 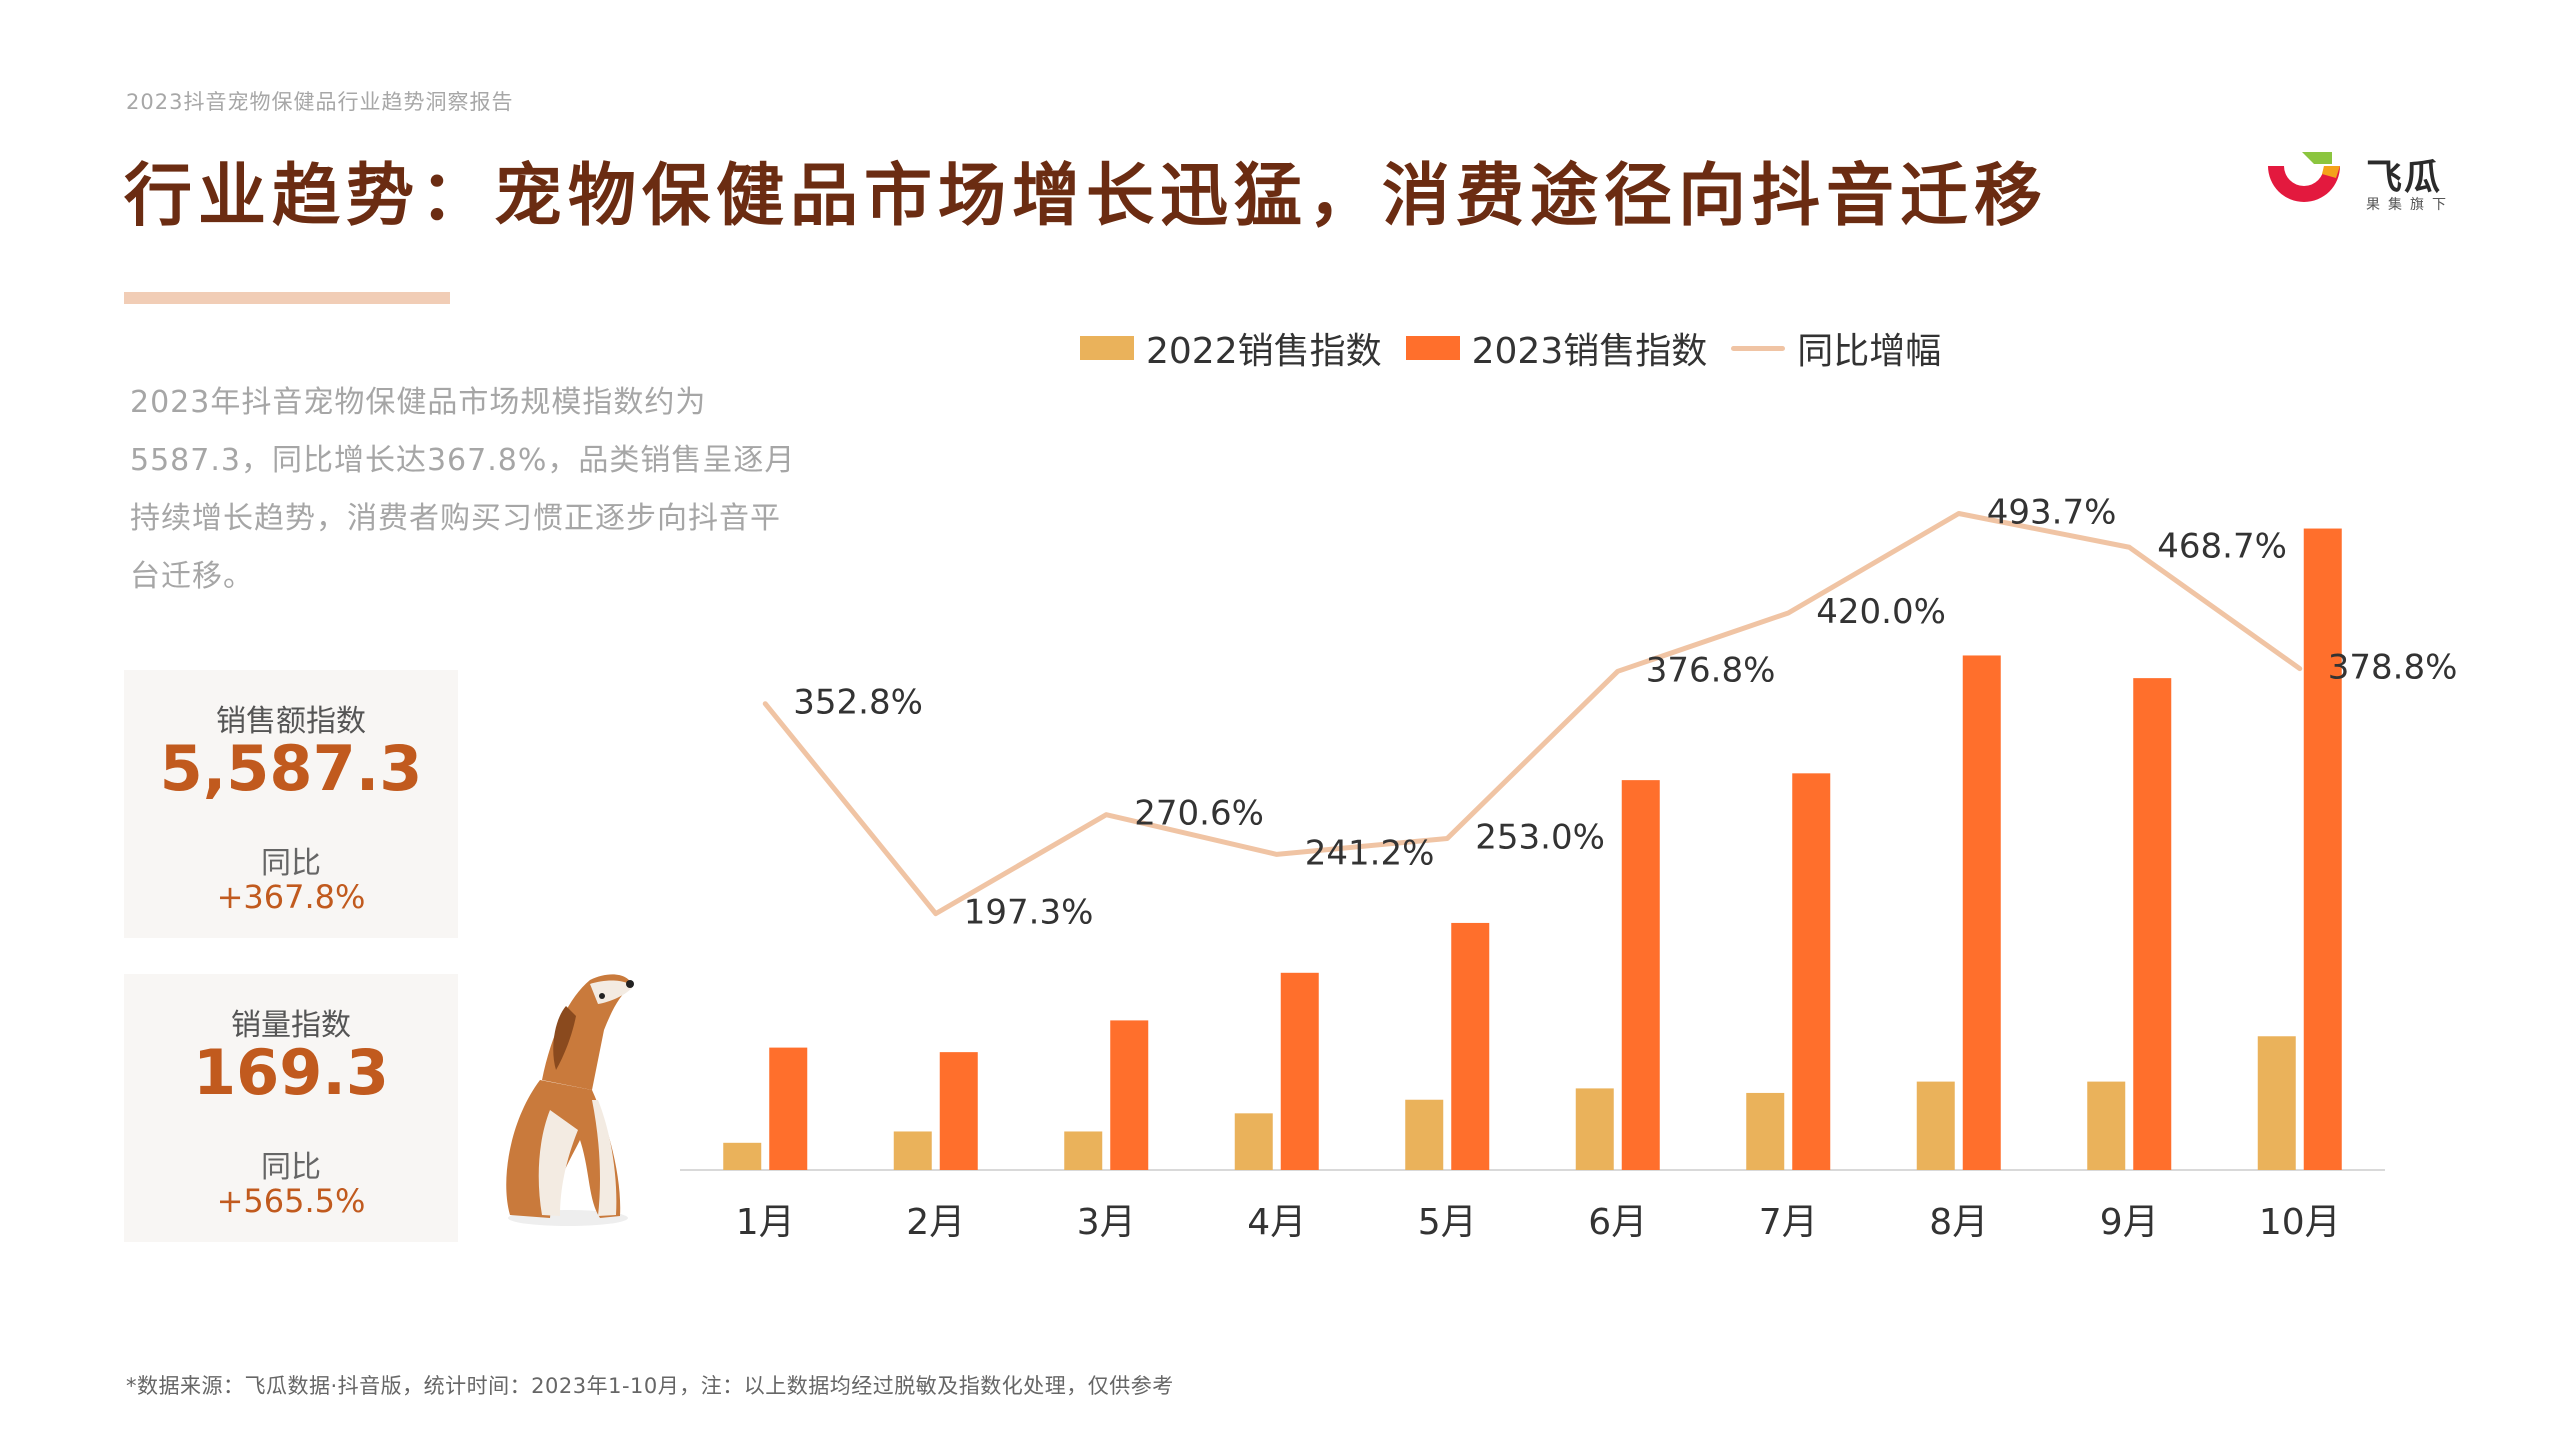 I want to click on yoy-data-label: 241.2%, so click(x=1370, y=853).